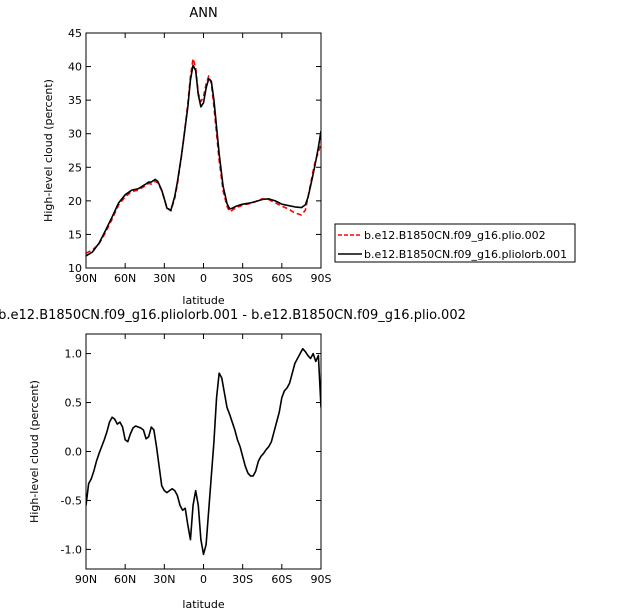 The width and height of the screenshot is (617, 616). I want to click on top-chart-title: ANN, so click(203, 13).